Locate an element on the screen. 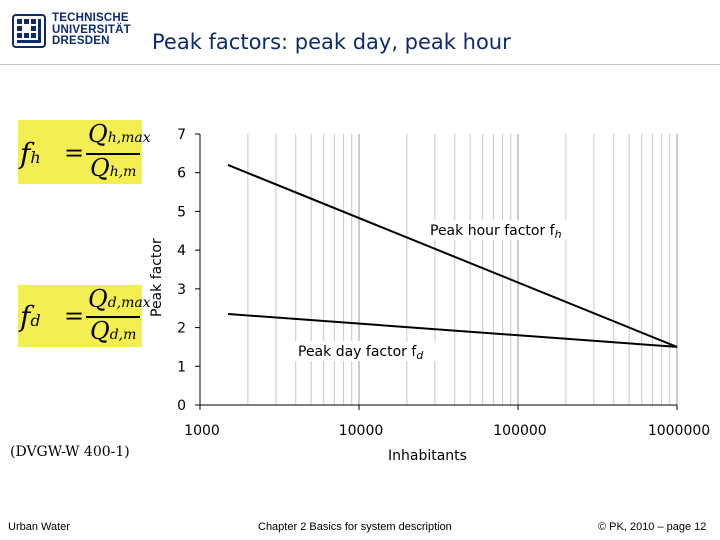  formula-fd-denominator: Qd,m is located at coordinates (113, 331).